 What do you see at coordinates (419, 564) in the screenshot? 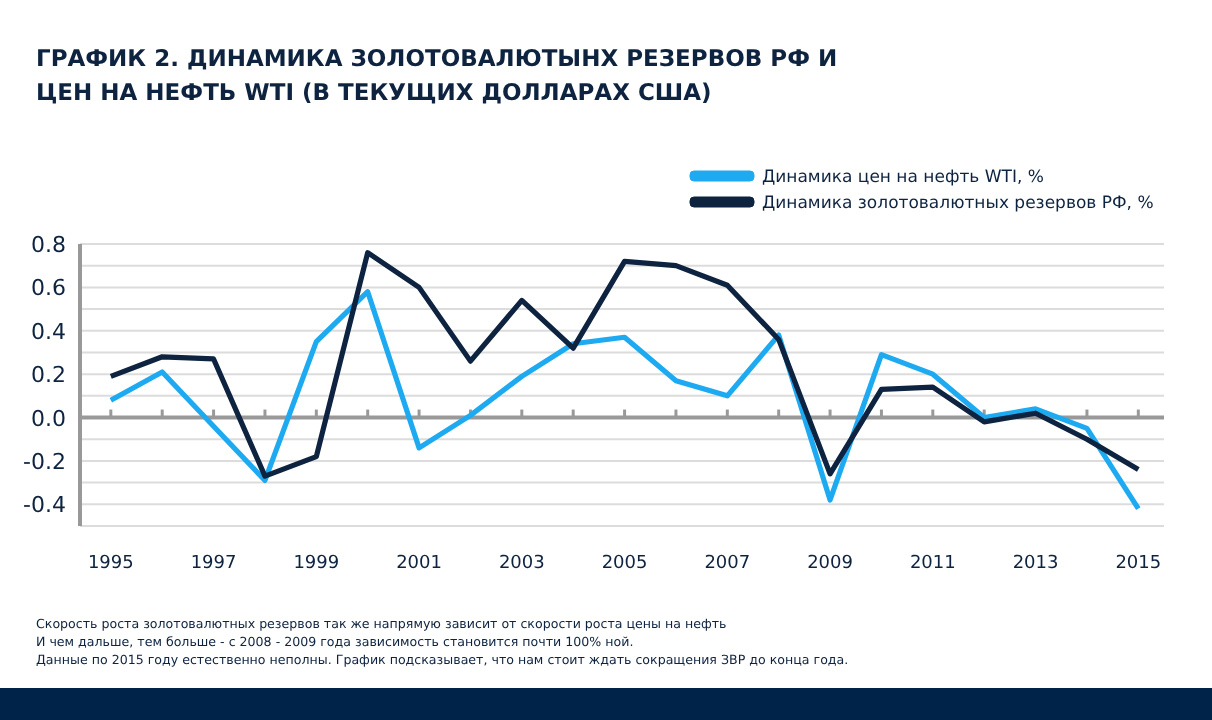
I see `x-tick-label: 2001` at bounding box center [419, 564].